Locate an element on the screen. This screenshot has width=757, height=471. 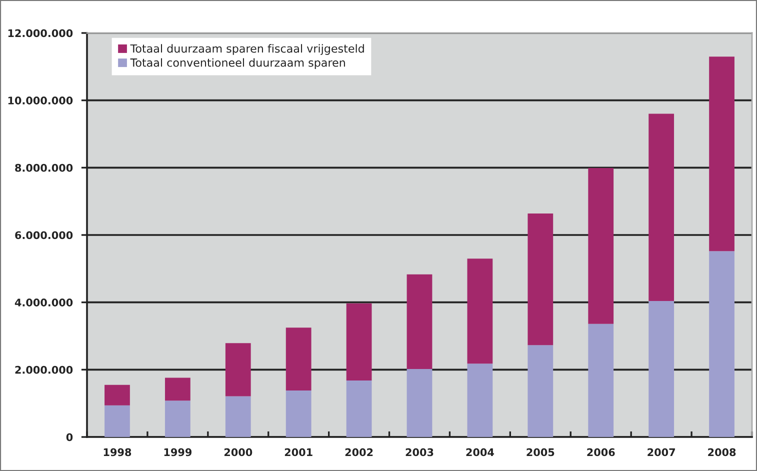
x-tick-label: 1998 is located at coordinates (118, 452).